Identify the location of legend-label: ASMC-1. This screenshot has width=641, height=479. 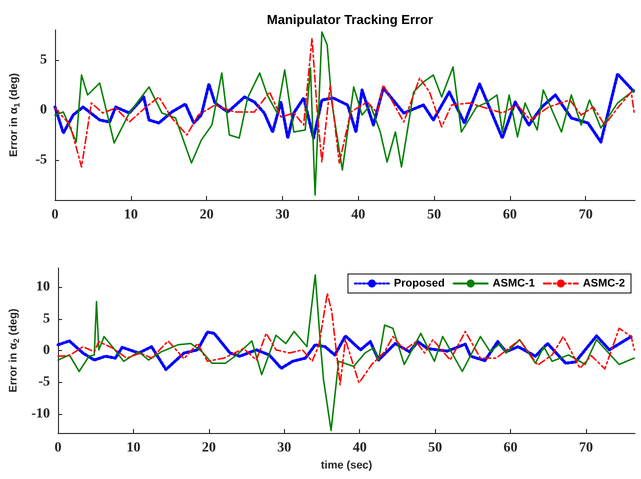
(513, 284).